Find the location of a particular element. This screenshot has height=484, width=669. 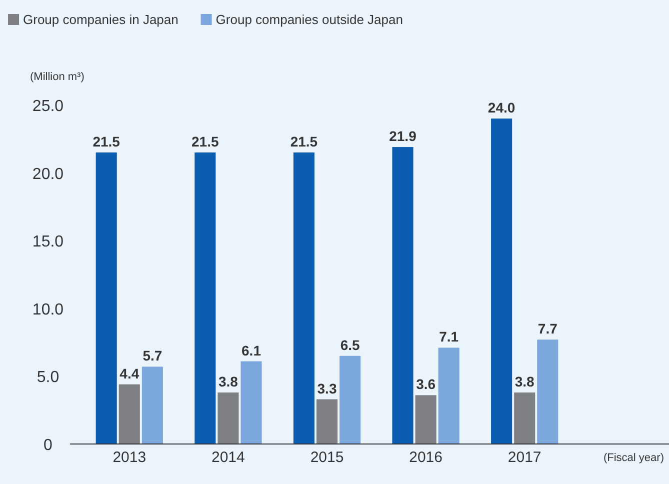

x-tick-label: 2013 is located at coordinates (129, 457).